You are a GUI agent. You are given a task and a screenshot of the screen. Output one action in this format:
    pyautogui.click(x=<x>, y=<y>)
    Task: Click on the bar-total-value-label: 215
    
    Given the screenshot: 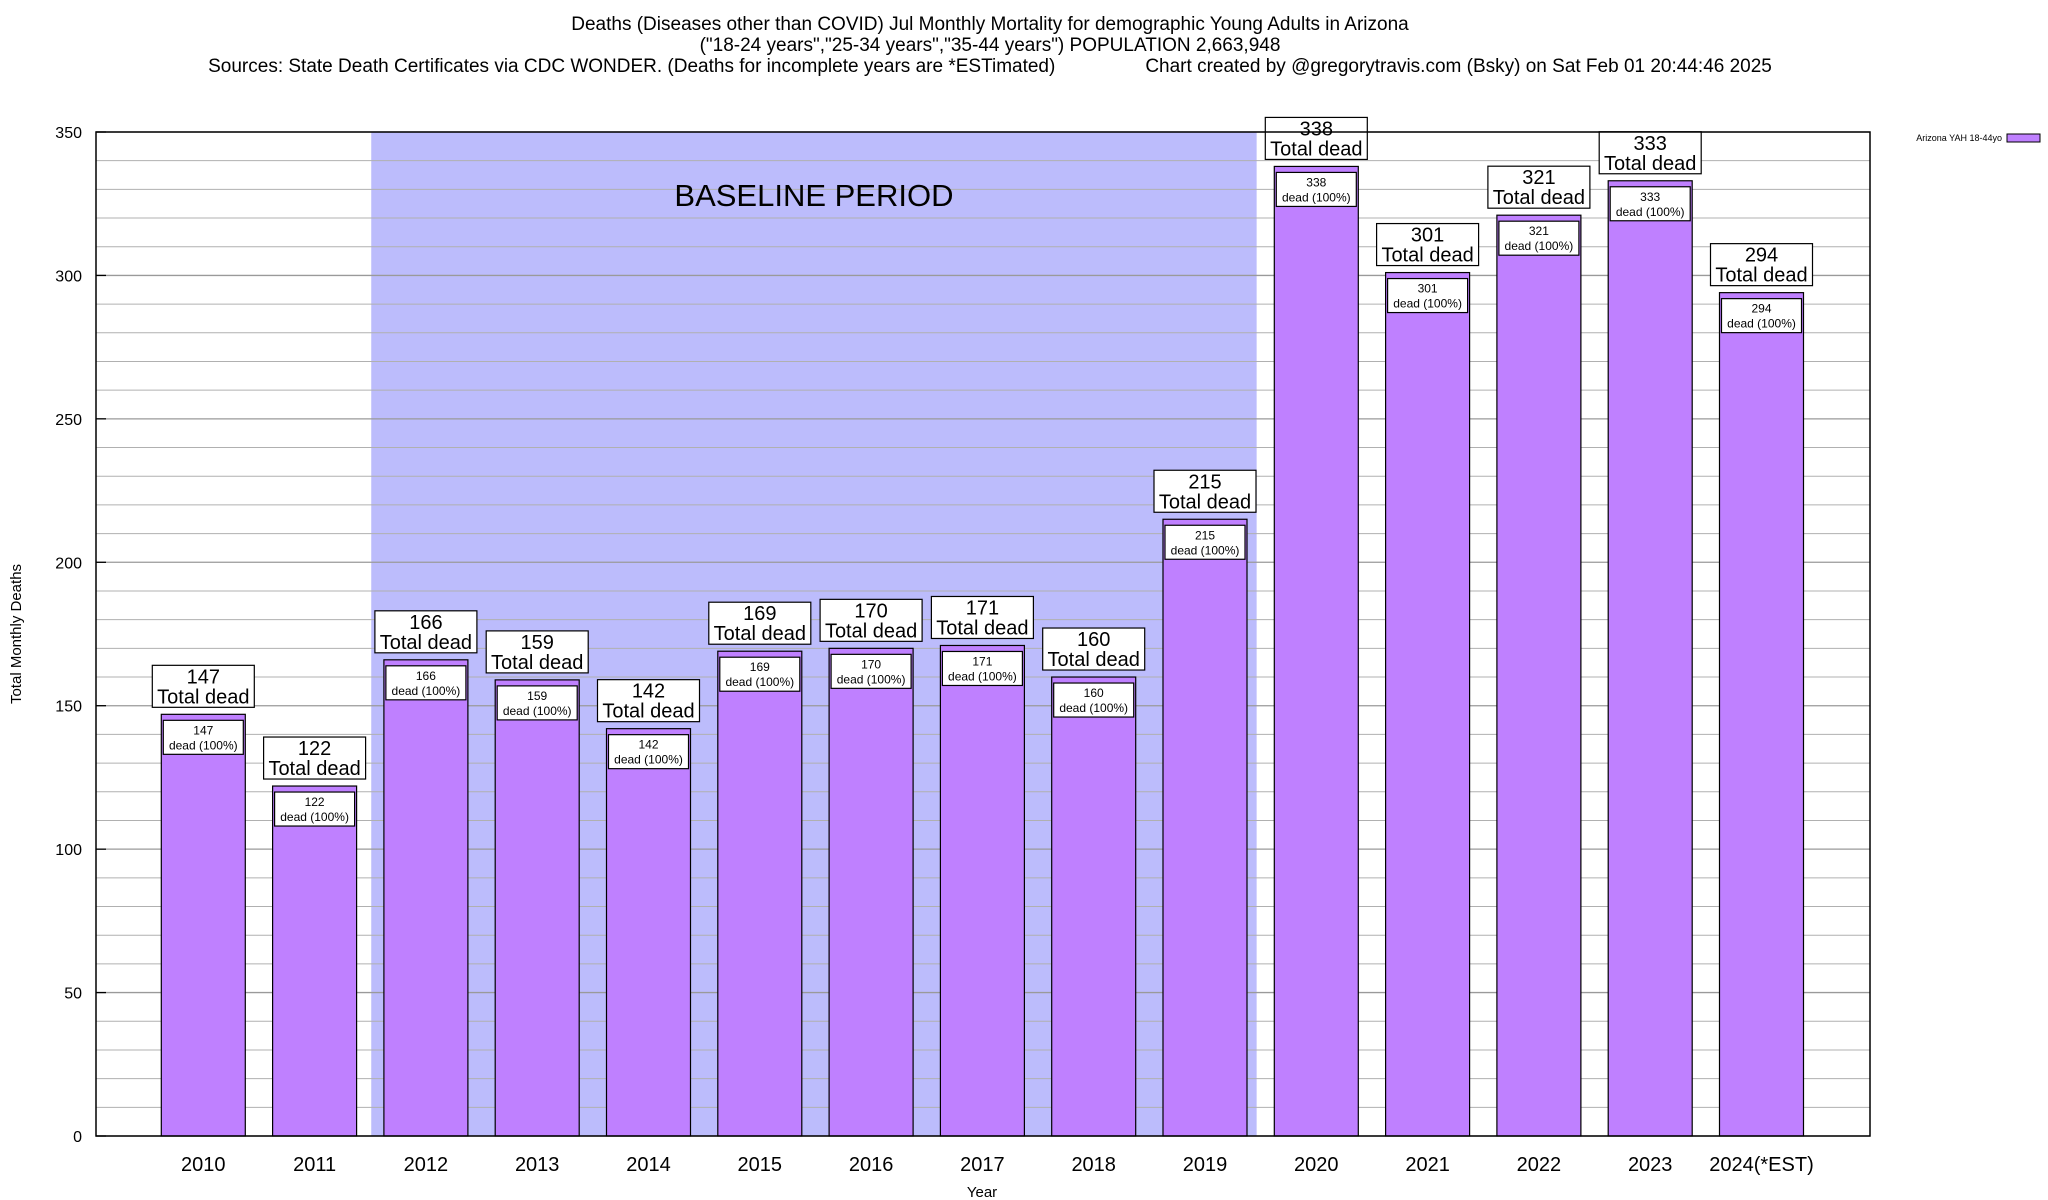 What is the action you would take?
    pyautogui.click(x=1204, y=482)
    